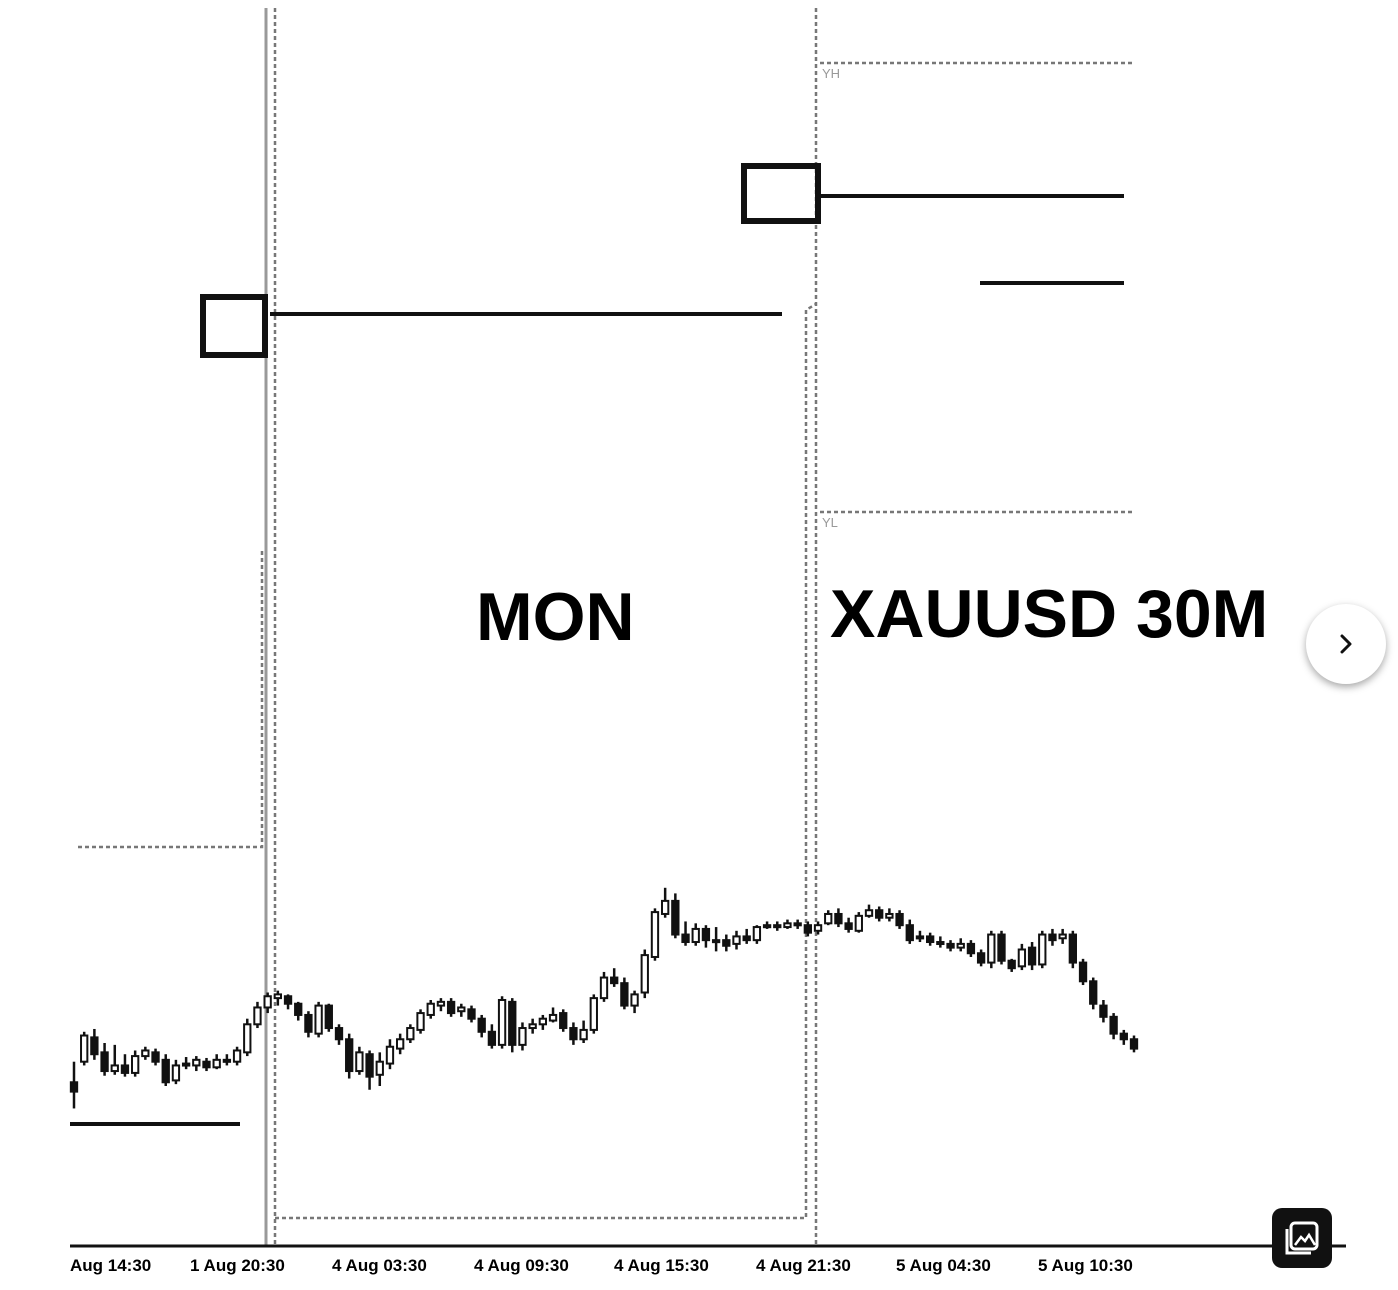 The height and width of the screenshot is (1290, 1398). I want to click on x-tick-label: 5 Aug 04:30, so click(943, 1265).